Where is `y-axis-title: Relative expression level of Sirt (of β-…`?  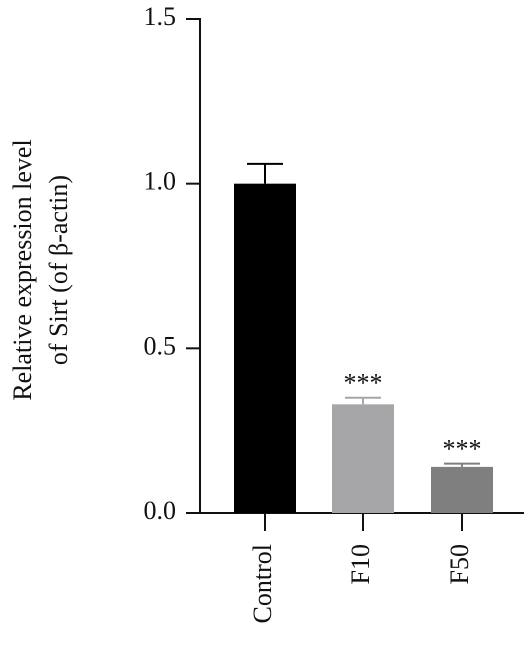 y-axis-title: Relative expression level of Sirt (of β-… is located at coordinates (40, 269).